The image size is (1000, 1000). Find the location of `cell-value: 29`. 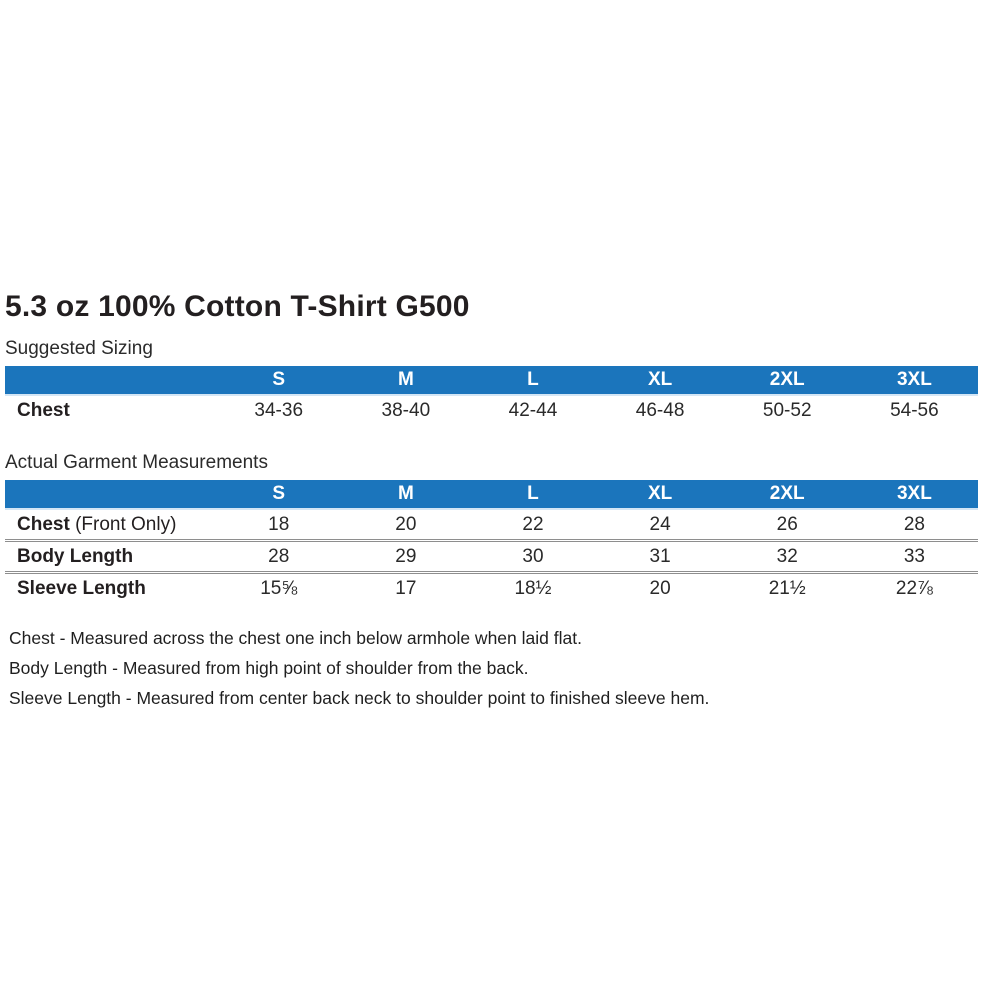

cell-value: 29 is located at coordinates (406, 556).